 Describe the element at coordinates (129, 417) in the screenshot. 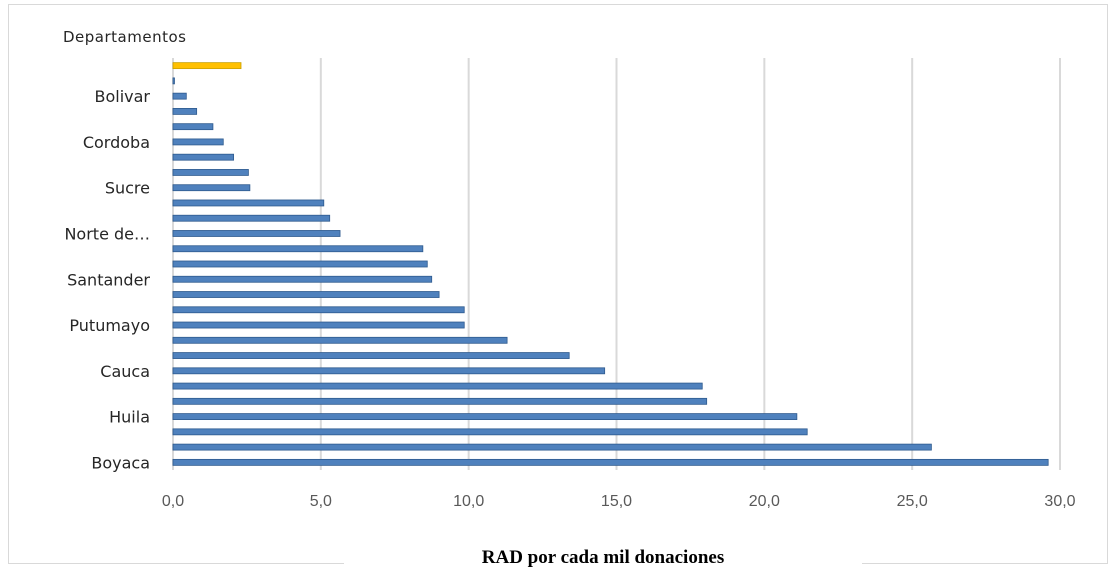

I see `category-label: Huila` at that location.